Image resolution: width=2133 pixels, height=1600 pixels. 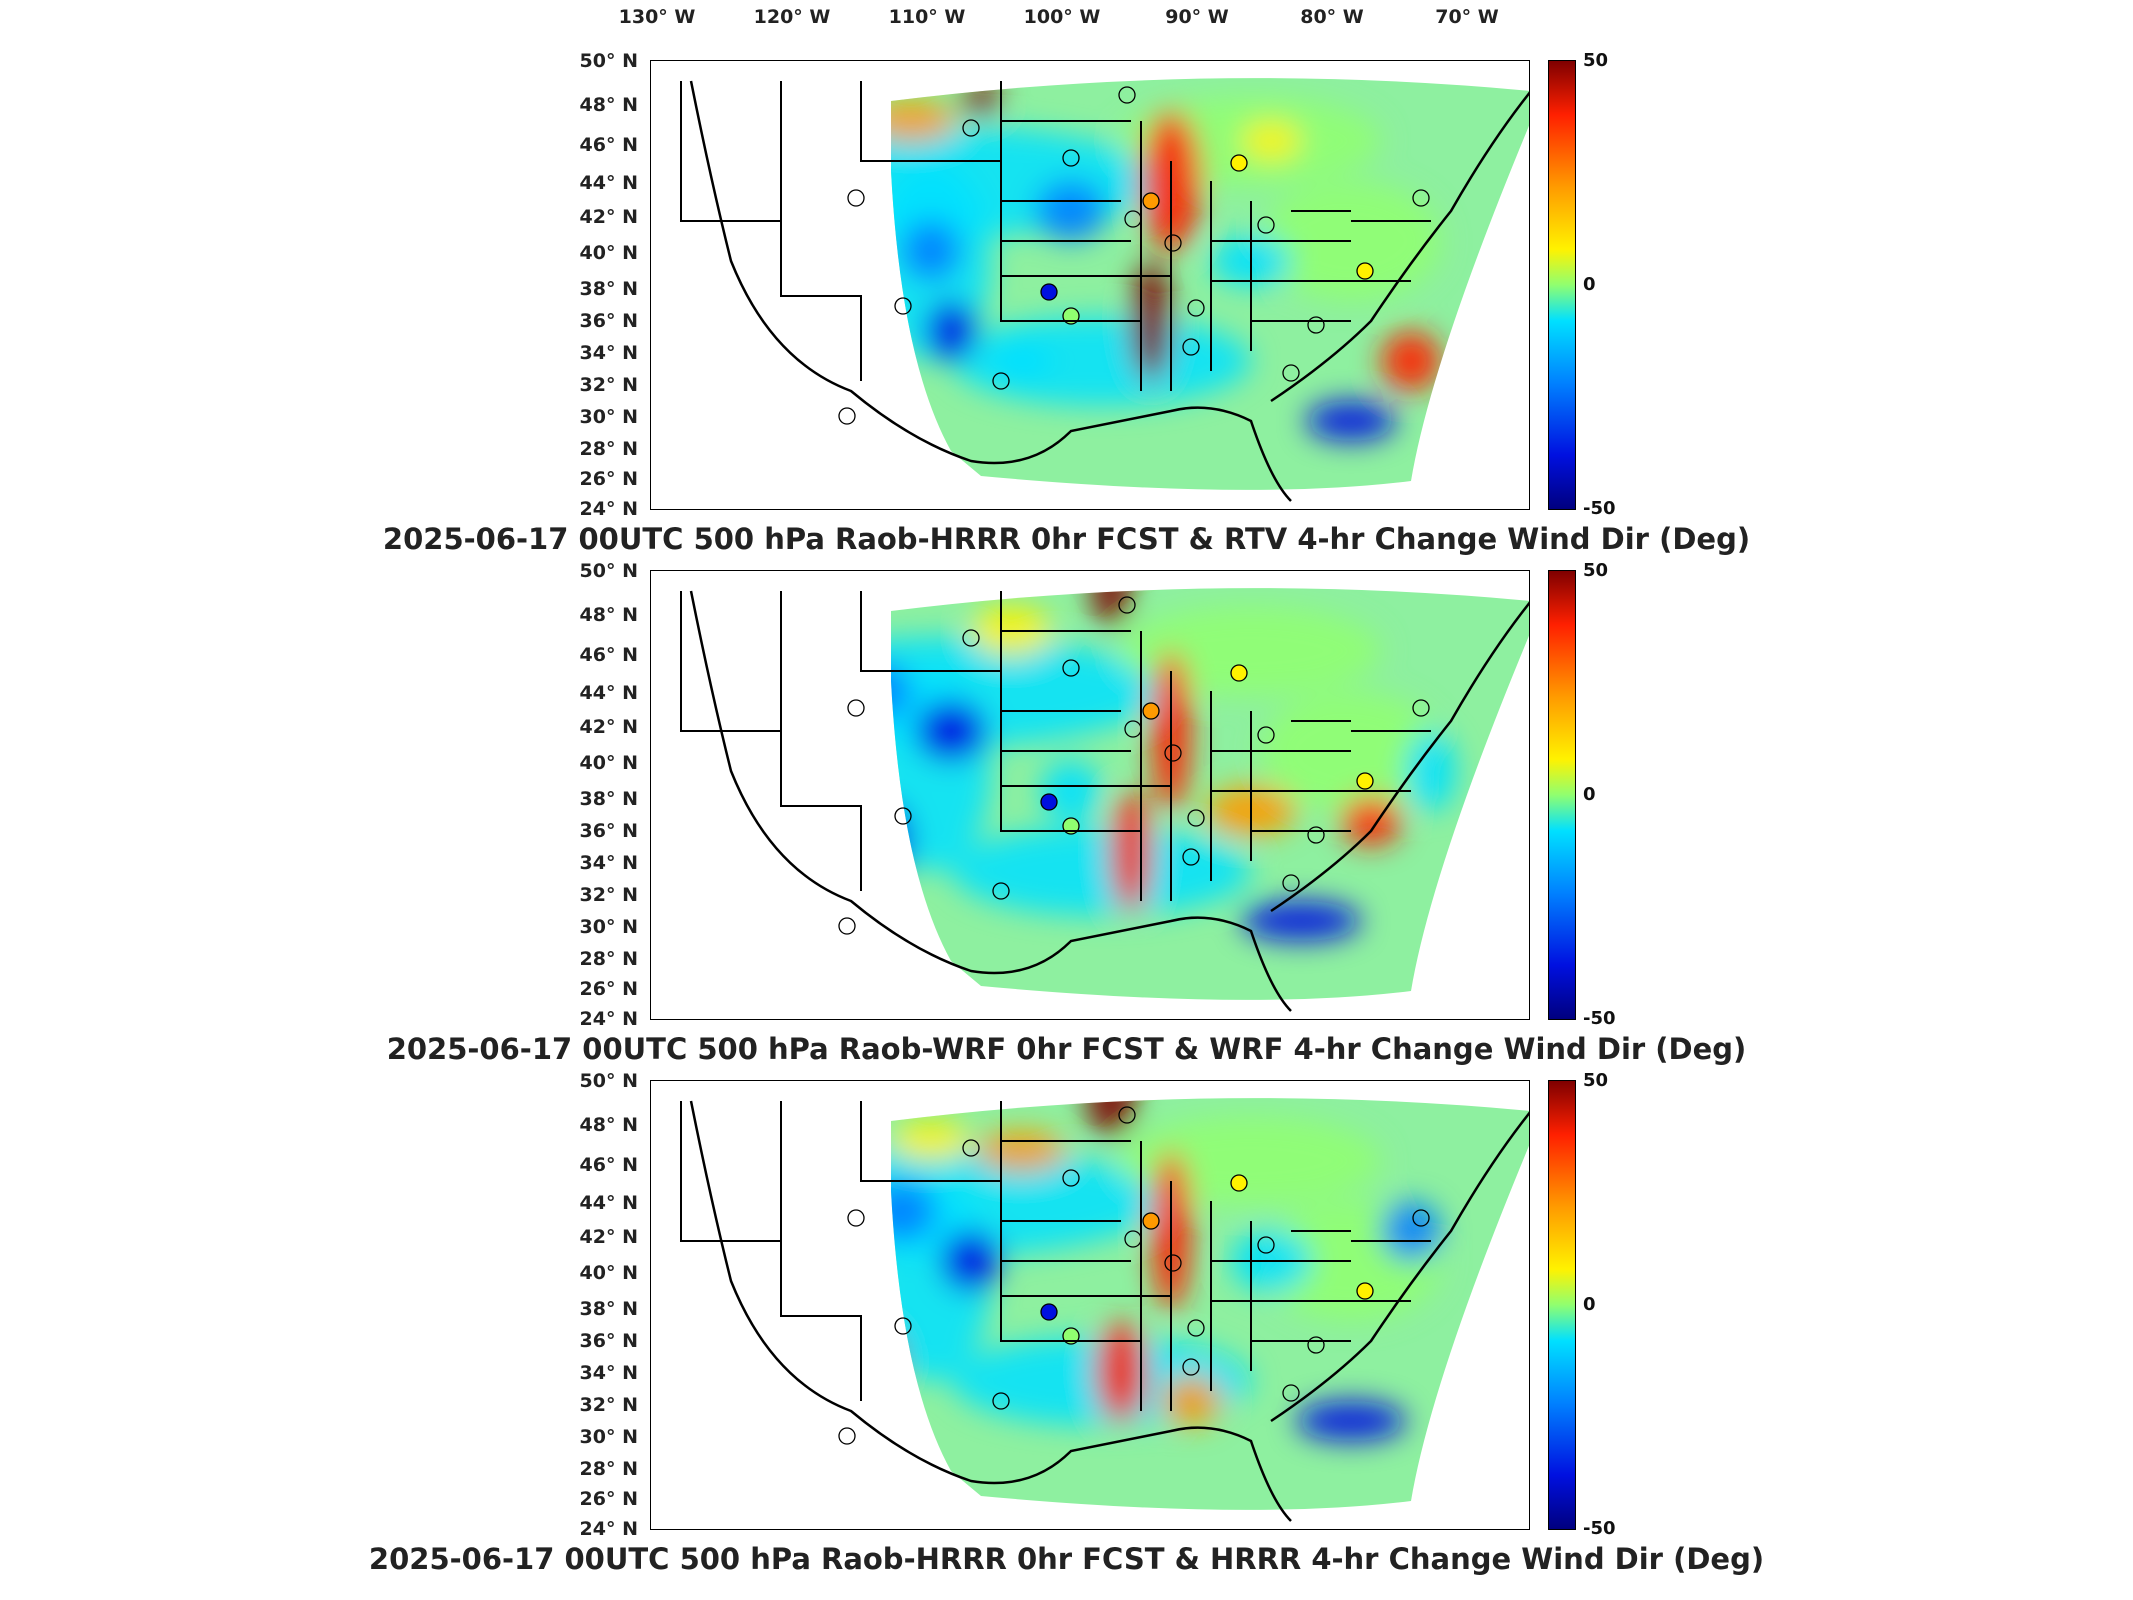 What do you see at coordinates (1467, 17) in the screenshot?
I see `lon-label: 70° W` at bounding box center [1467, 17].